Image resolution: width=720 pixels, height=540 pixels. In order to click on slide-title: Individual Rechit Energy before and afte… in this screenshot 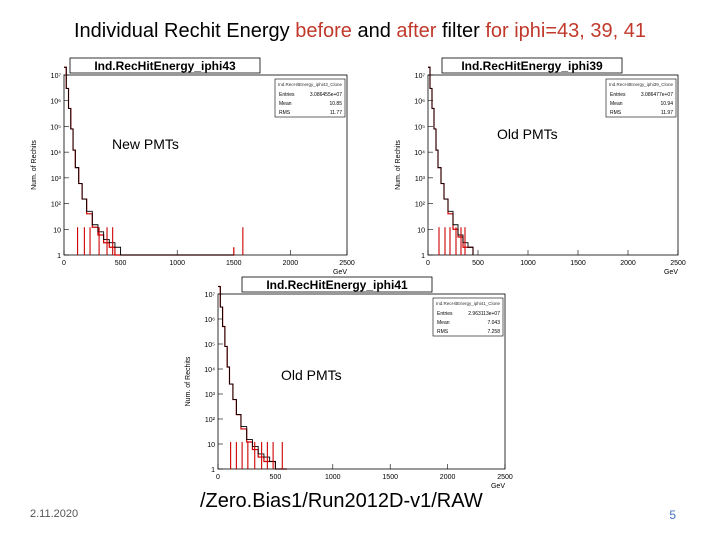, I will do `click(360, 31)`.